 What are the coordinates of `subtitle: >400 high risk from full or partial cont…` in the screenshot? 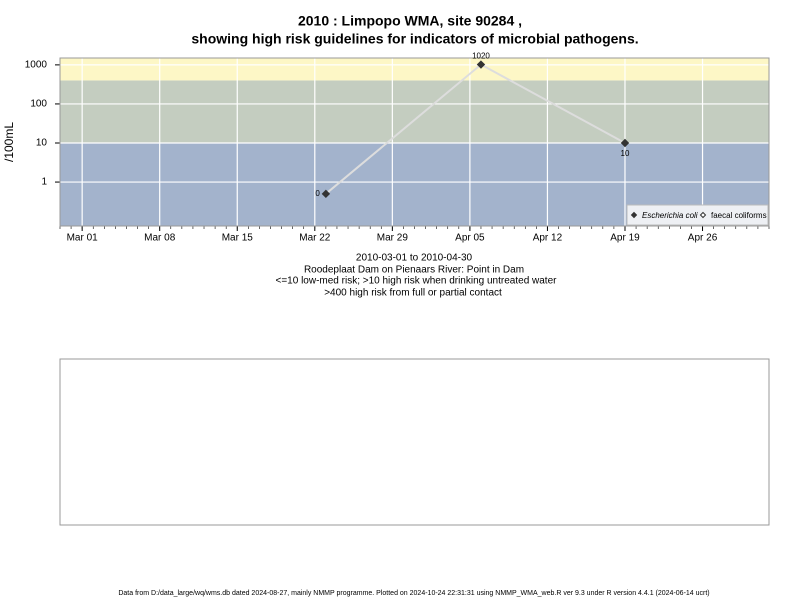 It's located at (413, 293).